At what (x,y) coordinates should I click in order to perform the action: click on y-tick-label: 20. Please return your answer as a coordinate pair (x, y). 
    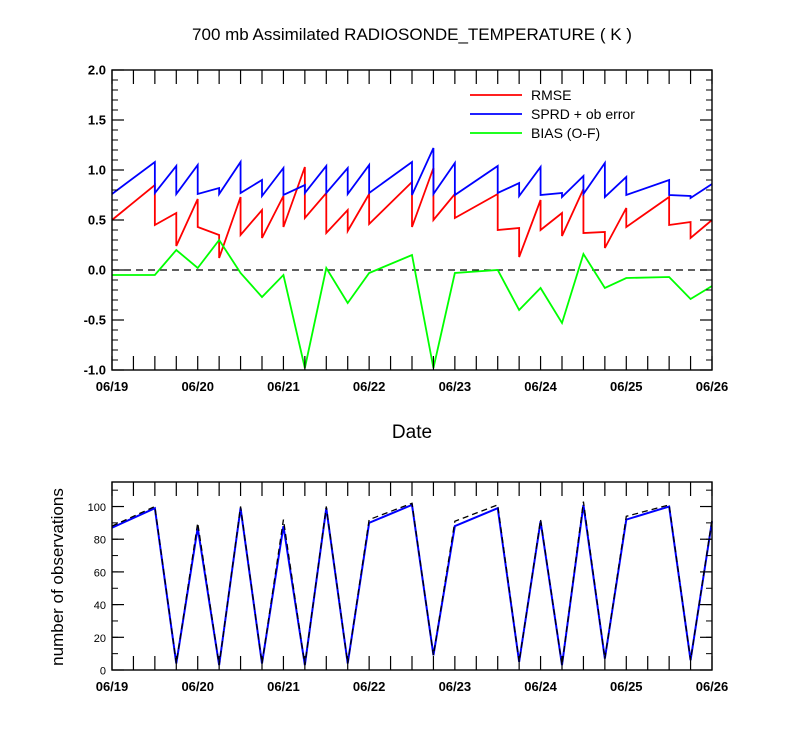
    Looking at the image, I should click on (100, 639).